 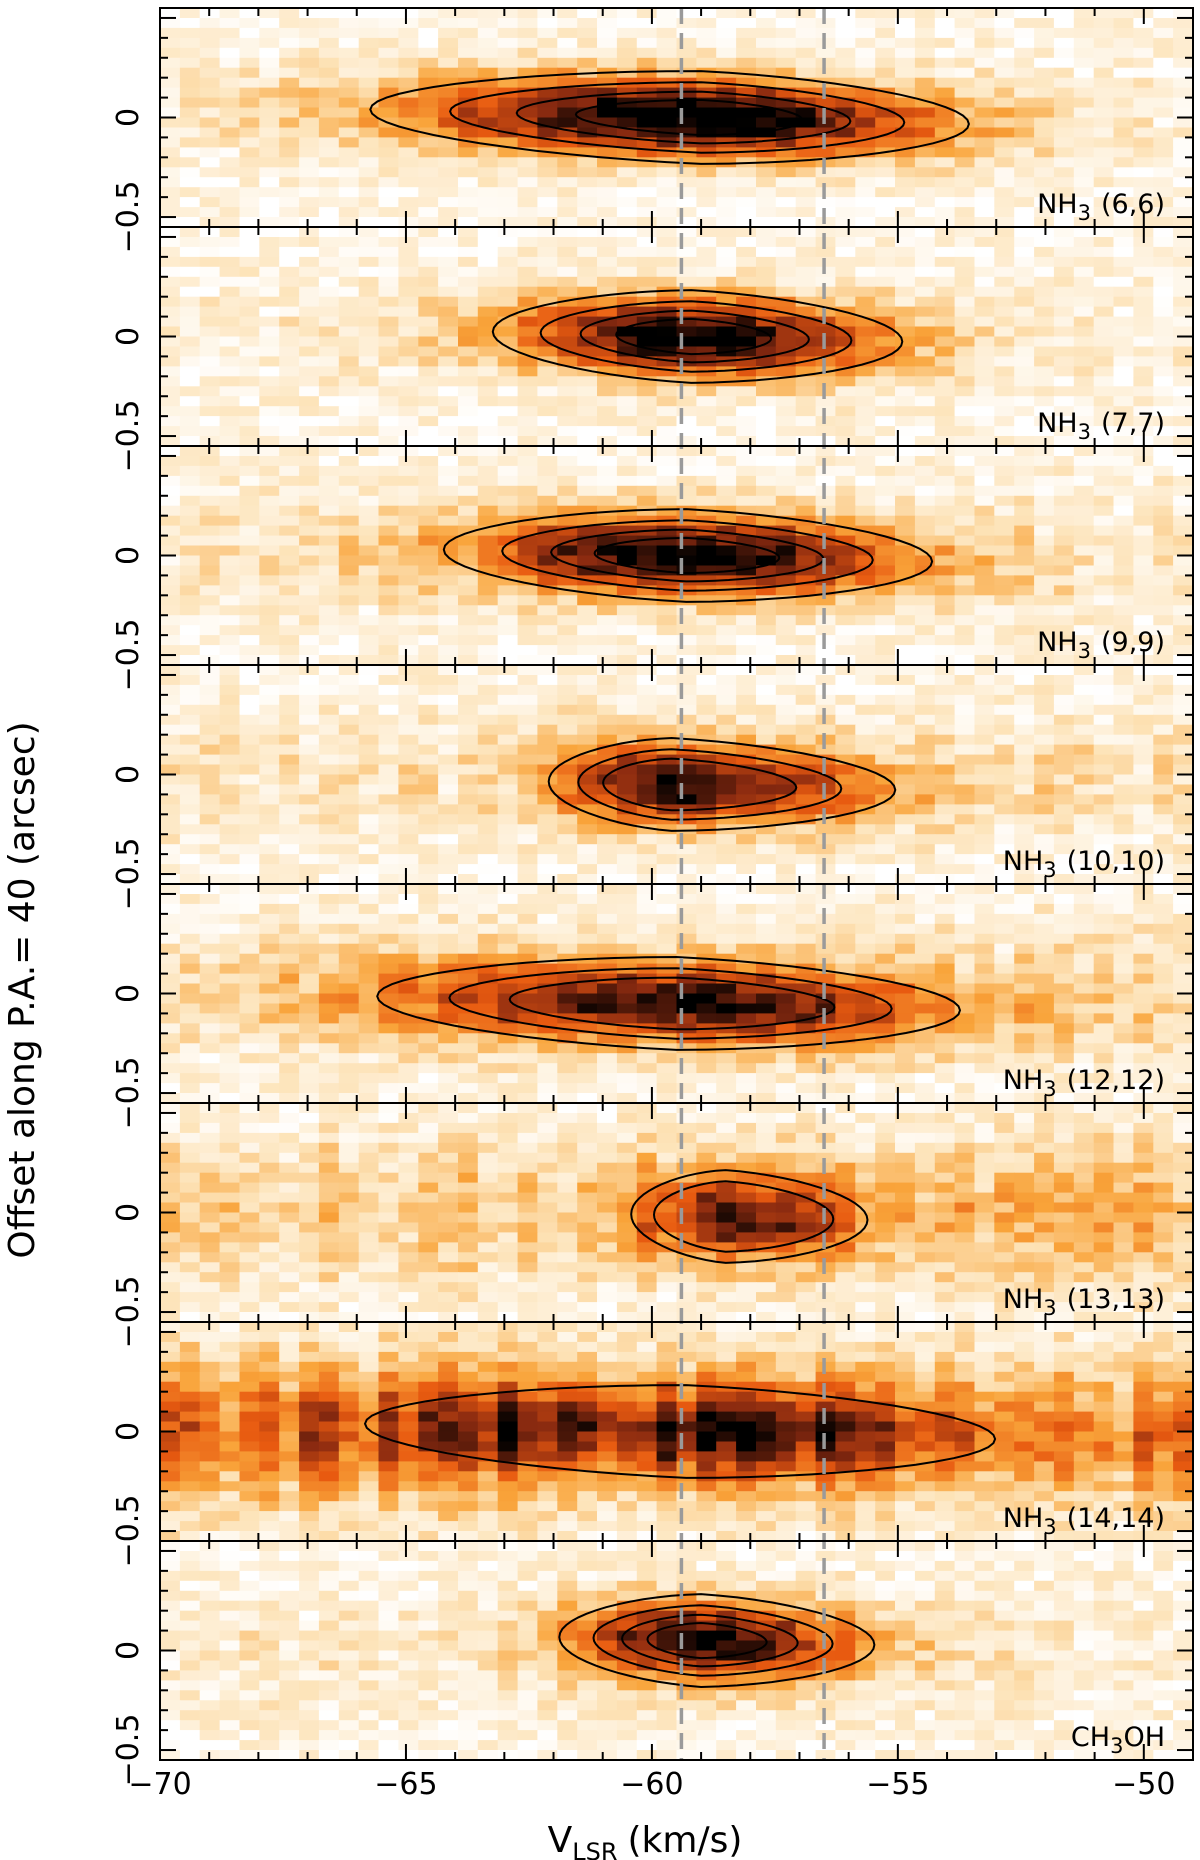 I want to click on panel-label-7: CH3OH, so click(x=1118, y=1740).